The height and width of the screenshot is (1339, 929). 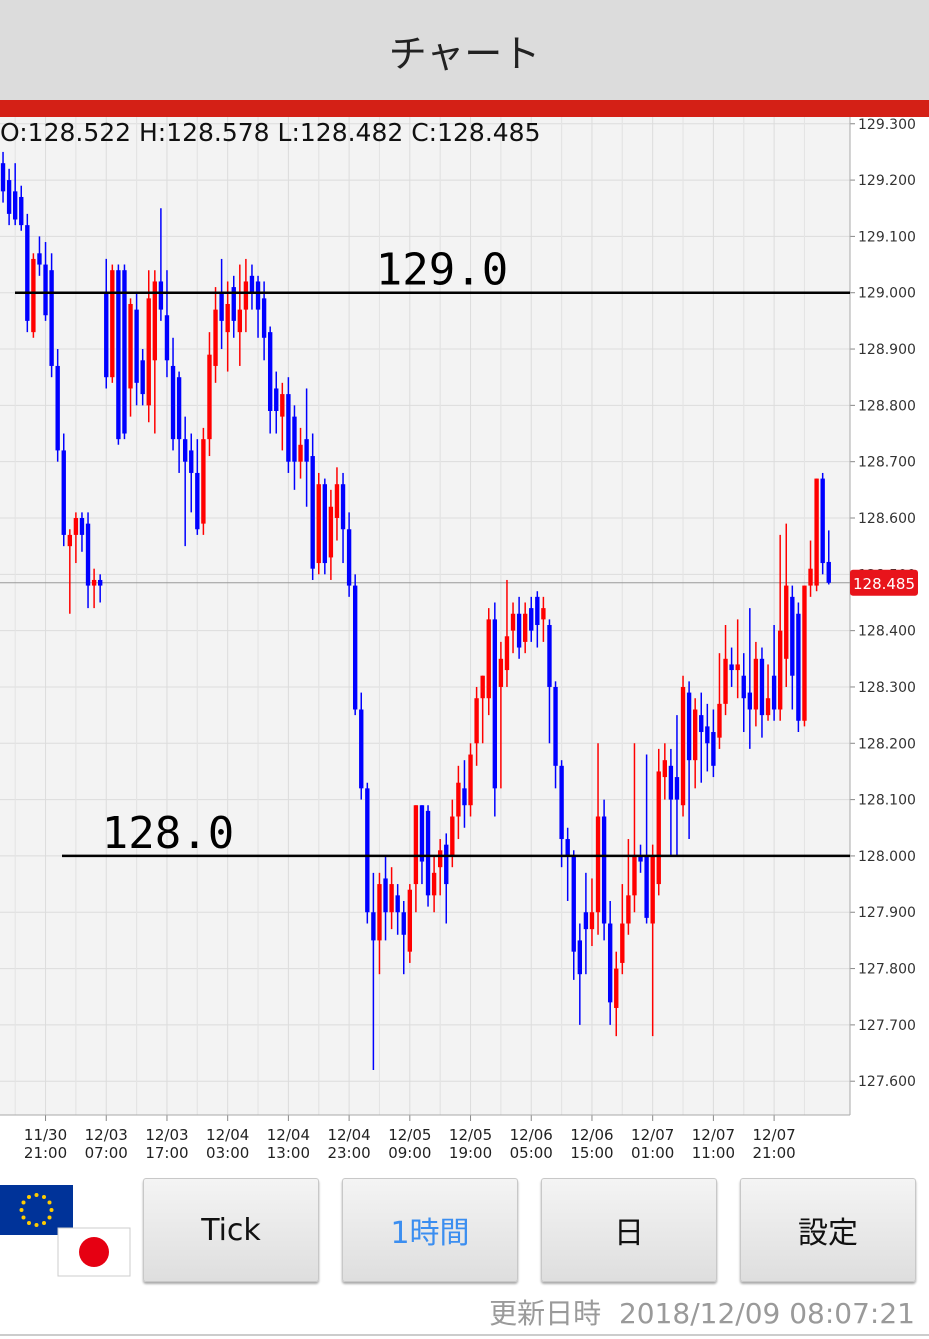 I want to click on x-tick-label: 12/03 17:00, so click(x=167, y=1144).